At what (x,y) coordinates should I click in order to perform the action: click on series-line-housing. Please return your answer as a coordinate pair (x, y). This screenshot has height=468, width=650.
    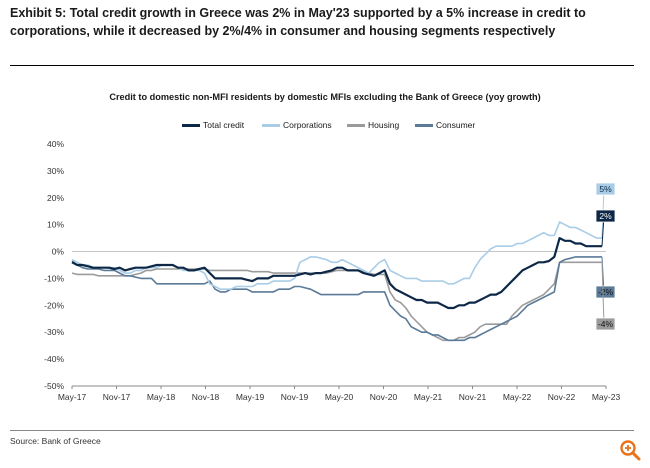
    Looking at the image, I should click on (336, 301).